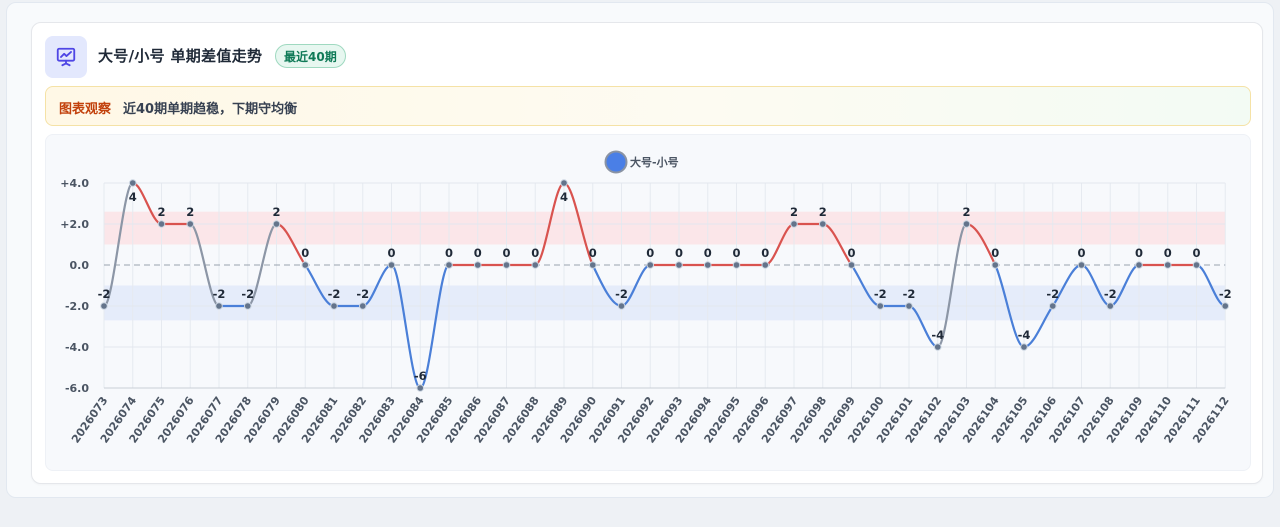 This screenshot has height=527, width=1280. Describe the element at coordinates (180, 56) in the screenshot. I see `card-title: 大号/小号 单期差值走势` at that location.